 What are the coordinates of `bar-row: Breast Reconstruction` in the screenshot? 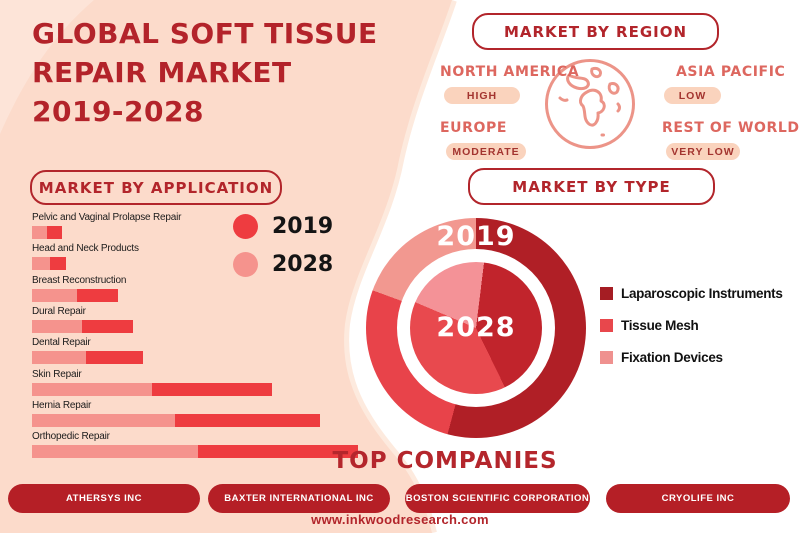 It's located at (79, 288).